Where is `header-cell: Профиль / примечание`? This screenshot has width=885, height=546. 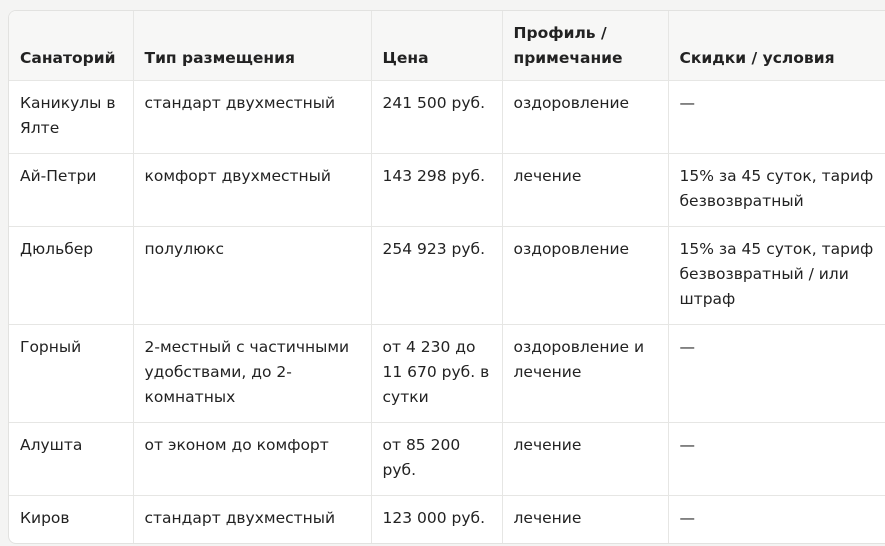 header-cell: Профиль / примечание is located at coordinates (584, 46).